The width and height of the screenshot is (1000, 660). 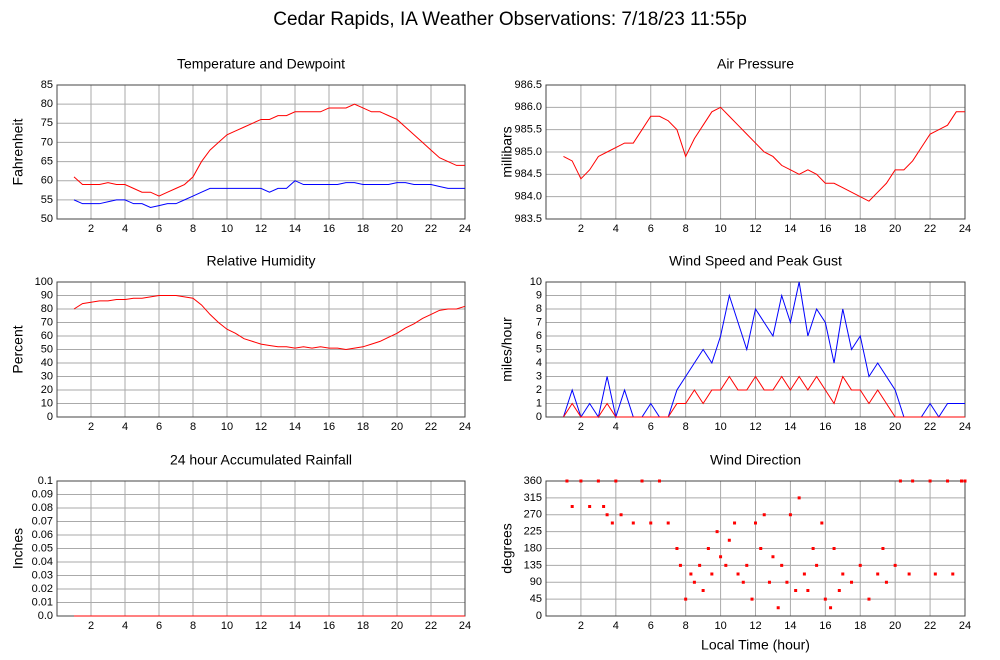 What do you see at coordinates (533, 548) in the screenshot?
I see `y-tick-label: 180` at bounding box center [533, 548].